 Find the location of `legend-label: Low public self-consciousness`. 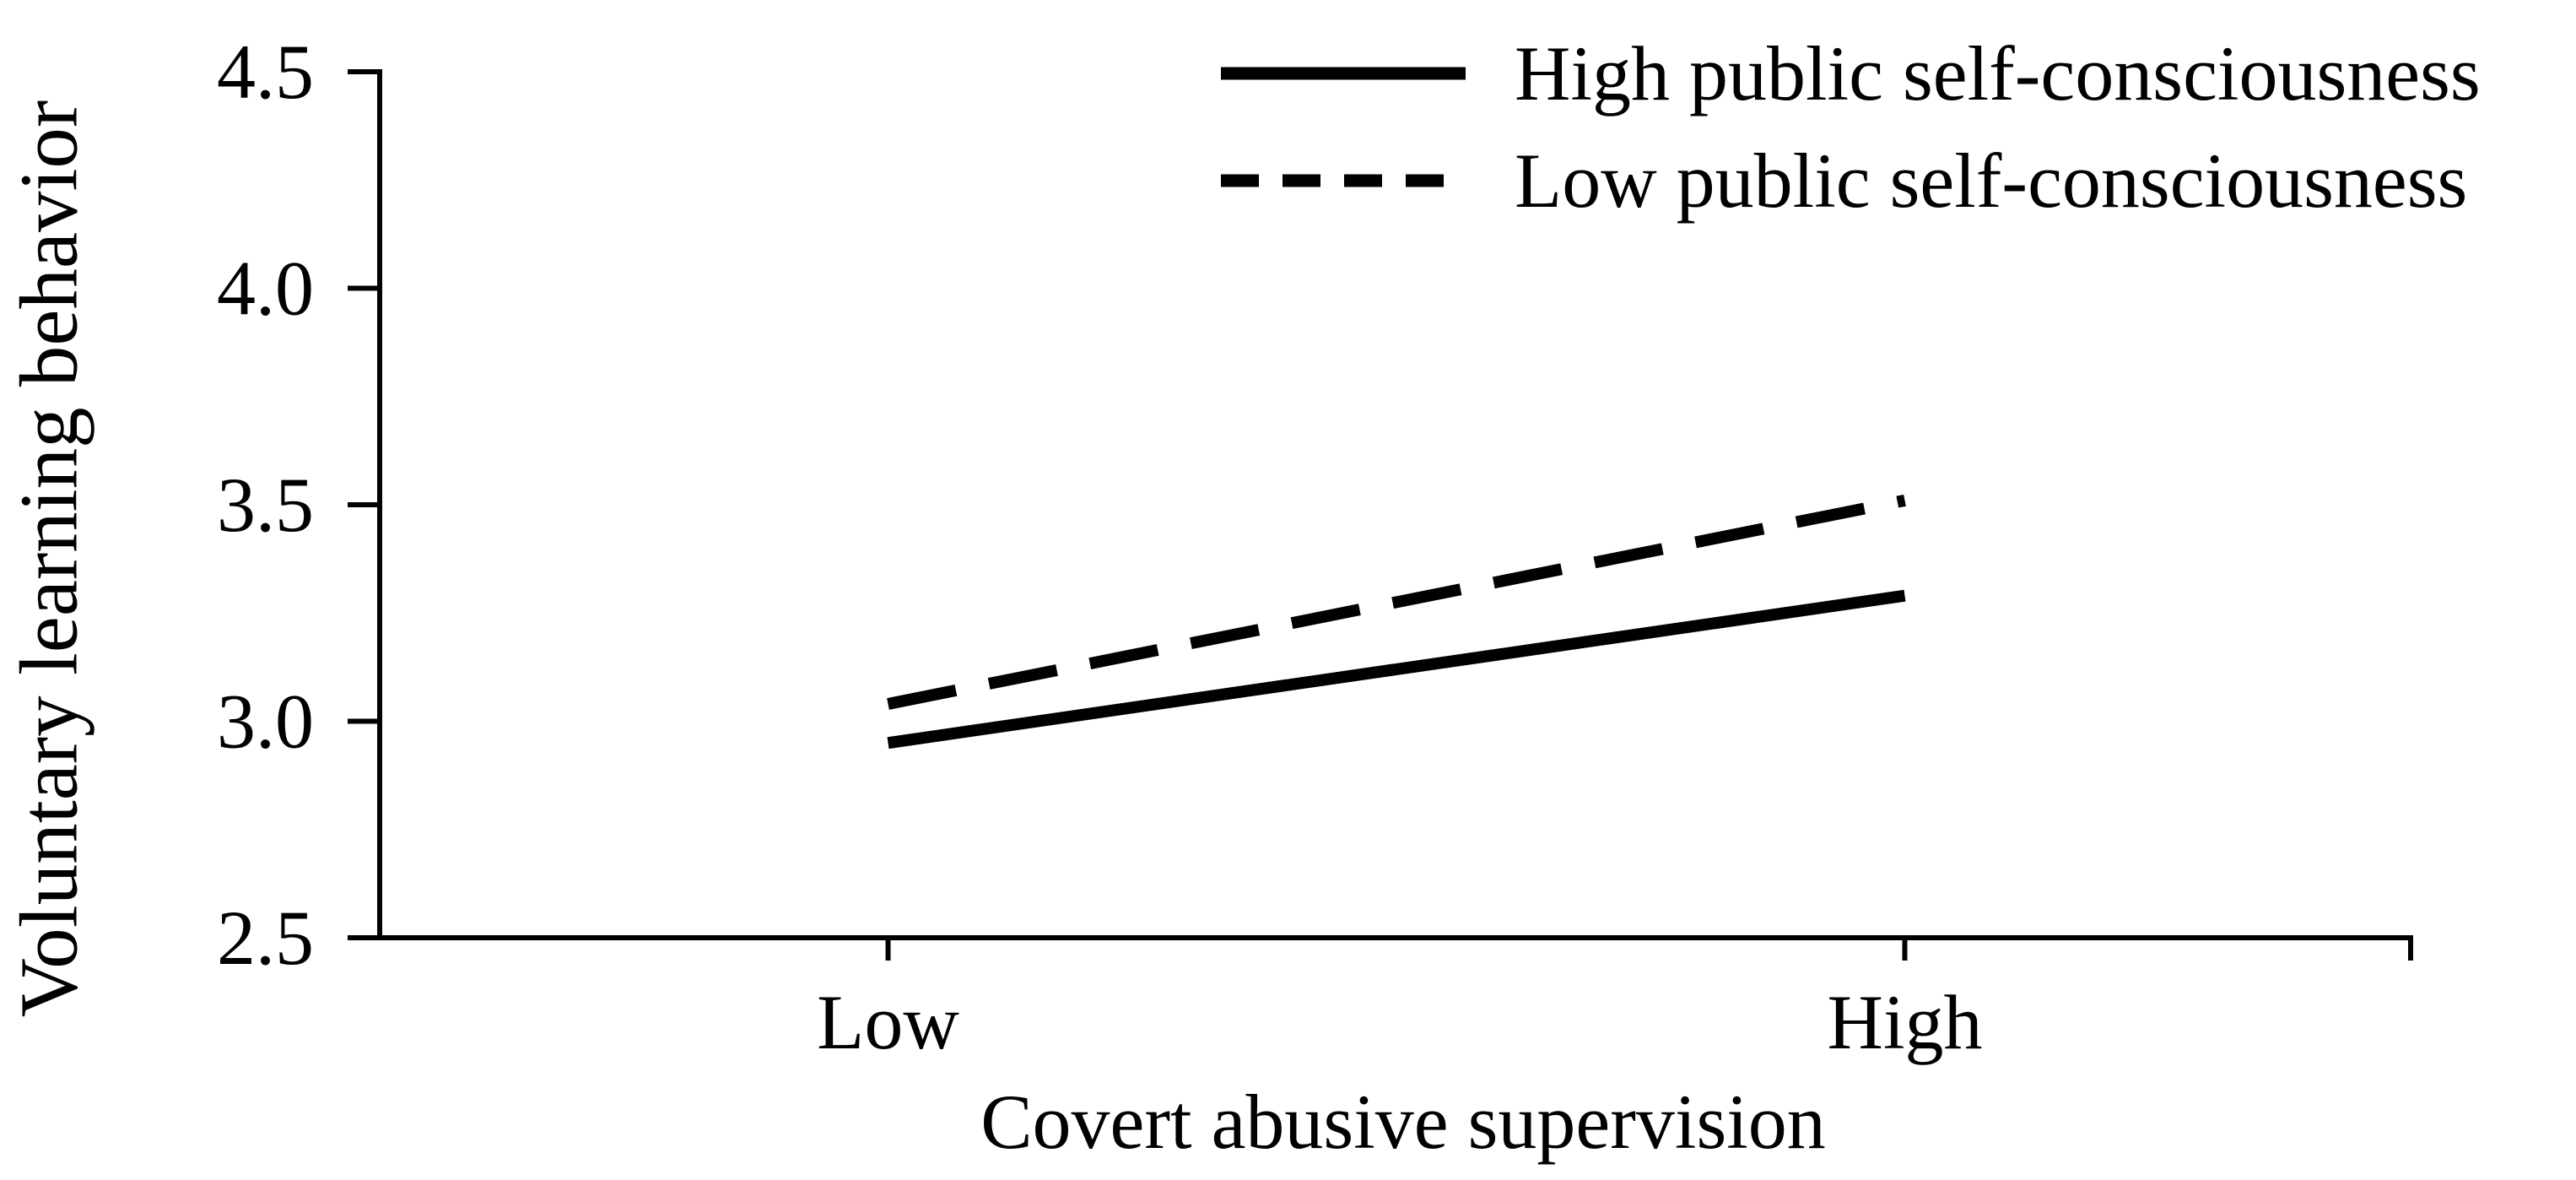

legend-label: Low public self-consciousness is located at coordinates (1991, 181).